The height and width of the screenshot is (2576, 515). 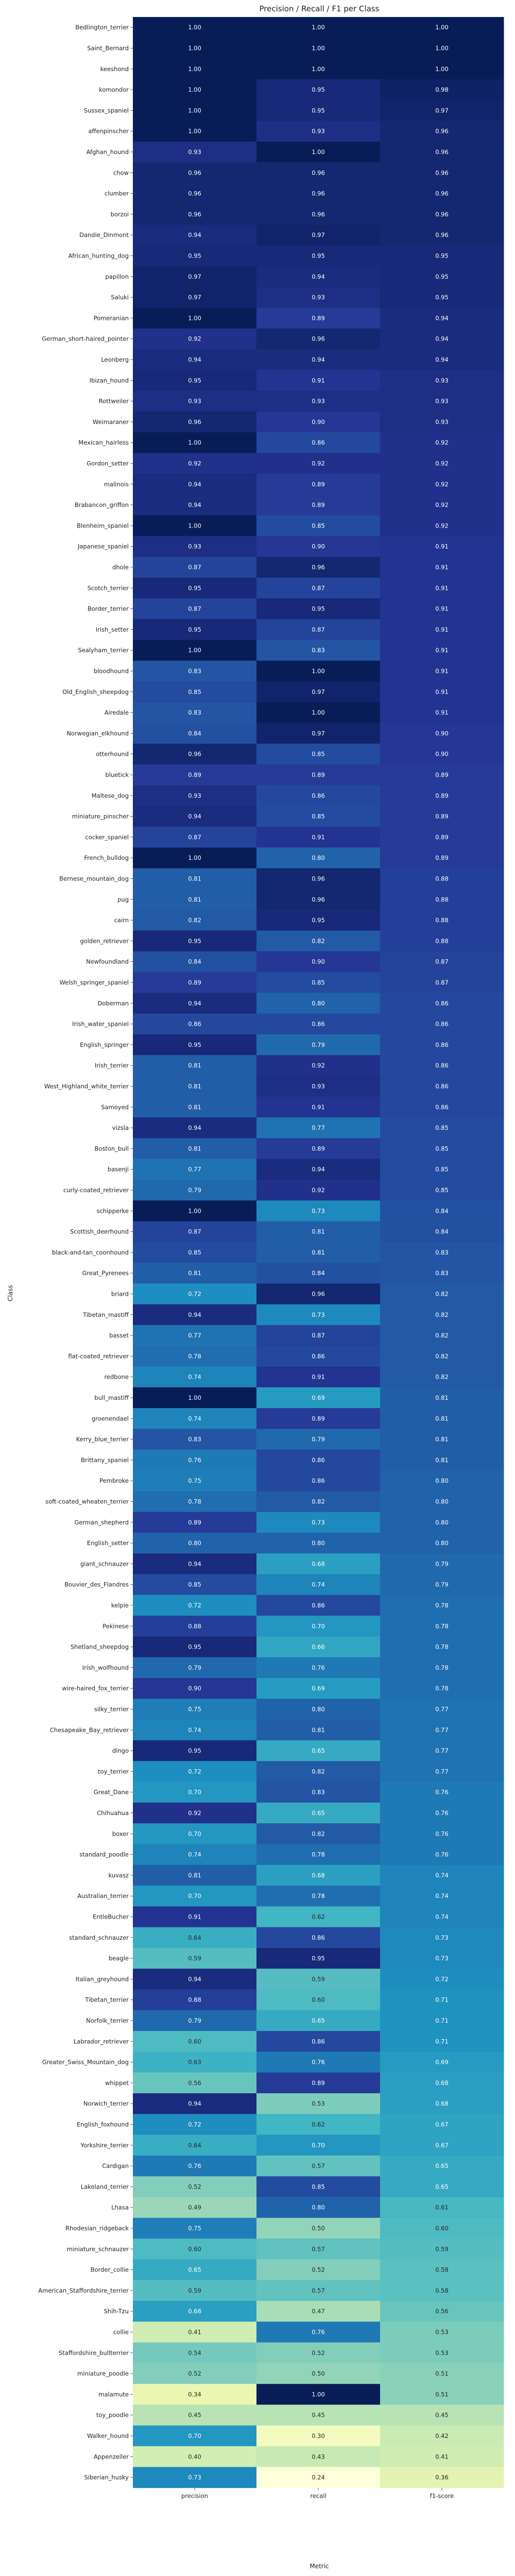 What do you see at coordinates (121, 1833) in the screenshot?
I see `row-label: boxer` at bounding box center [121, 1833].